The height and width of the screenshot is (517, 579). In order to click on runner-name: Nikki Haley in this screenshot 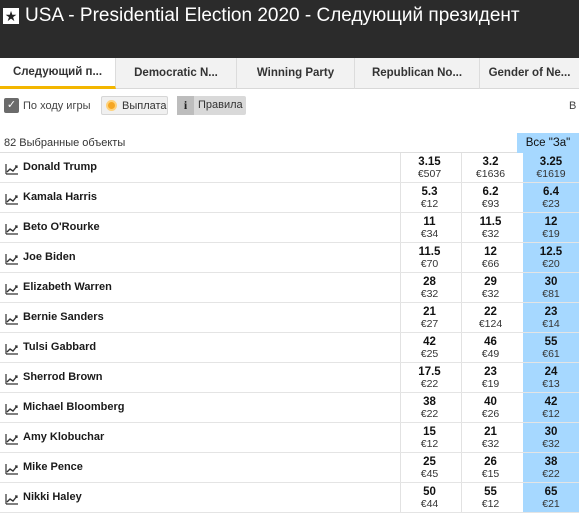, I will do `click(52, 497)`.